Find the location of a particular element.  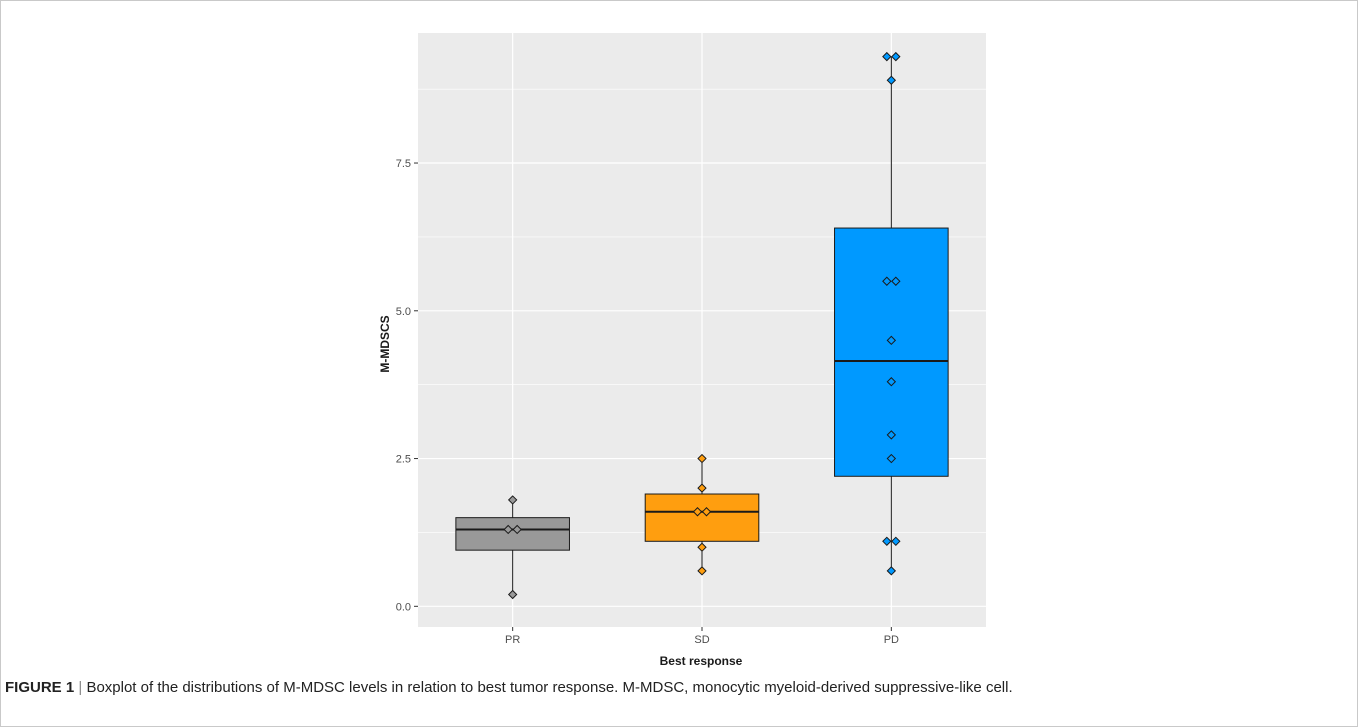

x-axis-title: Best response is located at coordinates (701, 661).